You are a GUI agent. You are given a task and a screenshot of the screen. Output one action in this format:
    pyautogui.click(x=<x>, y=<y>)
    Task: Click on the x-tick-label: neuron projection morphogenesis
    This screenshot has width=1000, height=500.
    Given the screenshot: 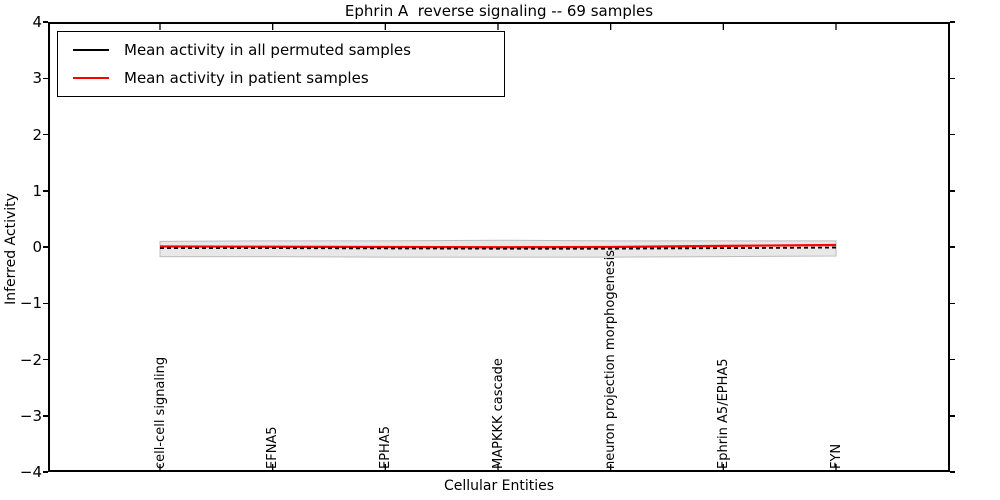 What is the action you would take?
    pyautogui.click(x=611, y=359)
    